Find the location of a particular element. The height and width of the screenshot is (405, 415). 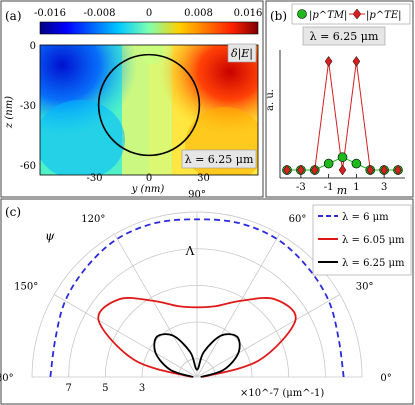

legend-6-label: λ = 6 μm is located at coordinates (365, 217).